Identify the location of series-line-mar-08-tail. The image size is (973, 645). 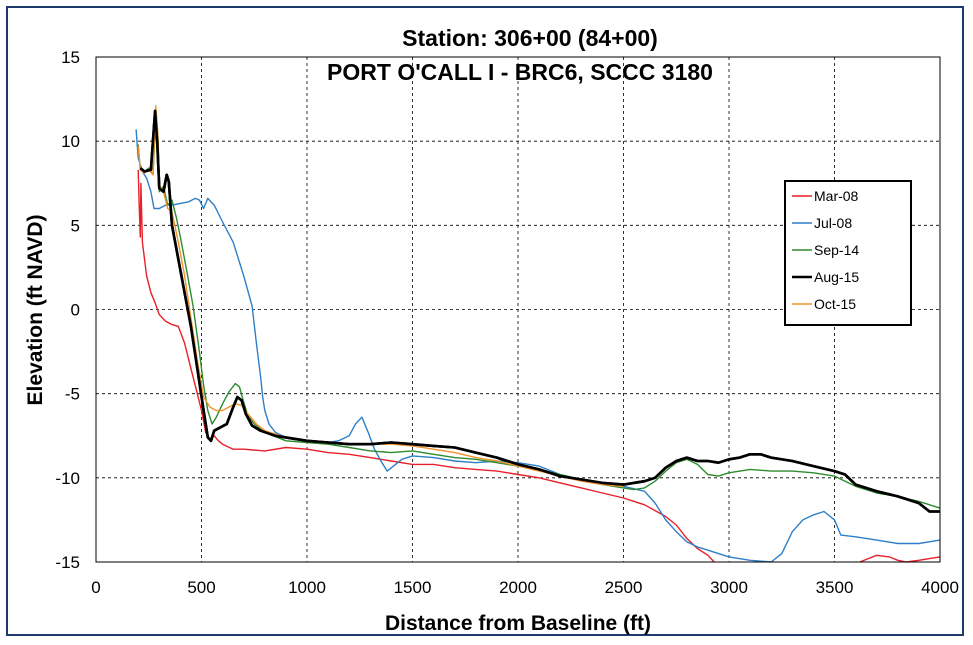
(900, 558).